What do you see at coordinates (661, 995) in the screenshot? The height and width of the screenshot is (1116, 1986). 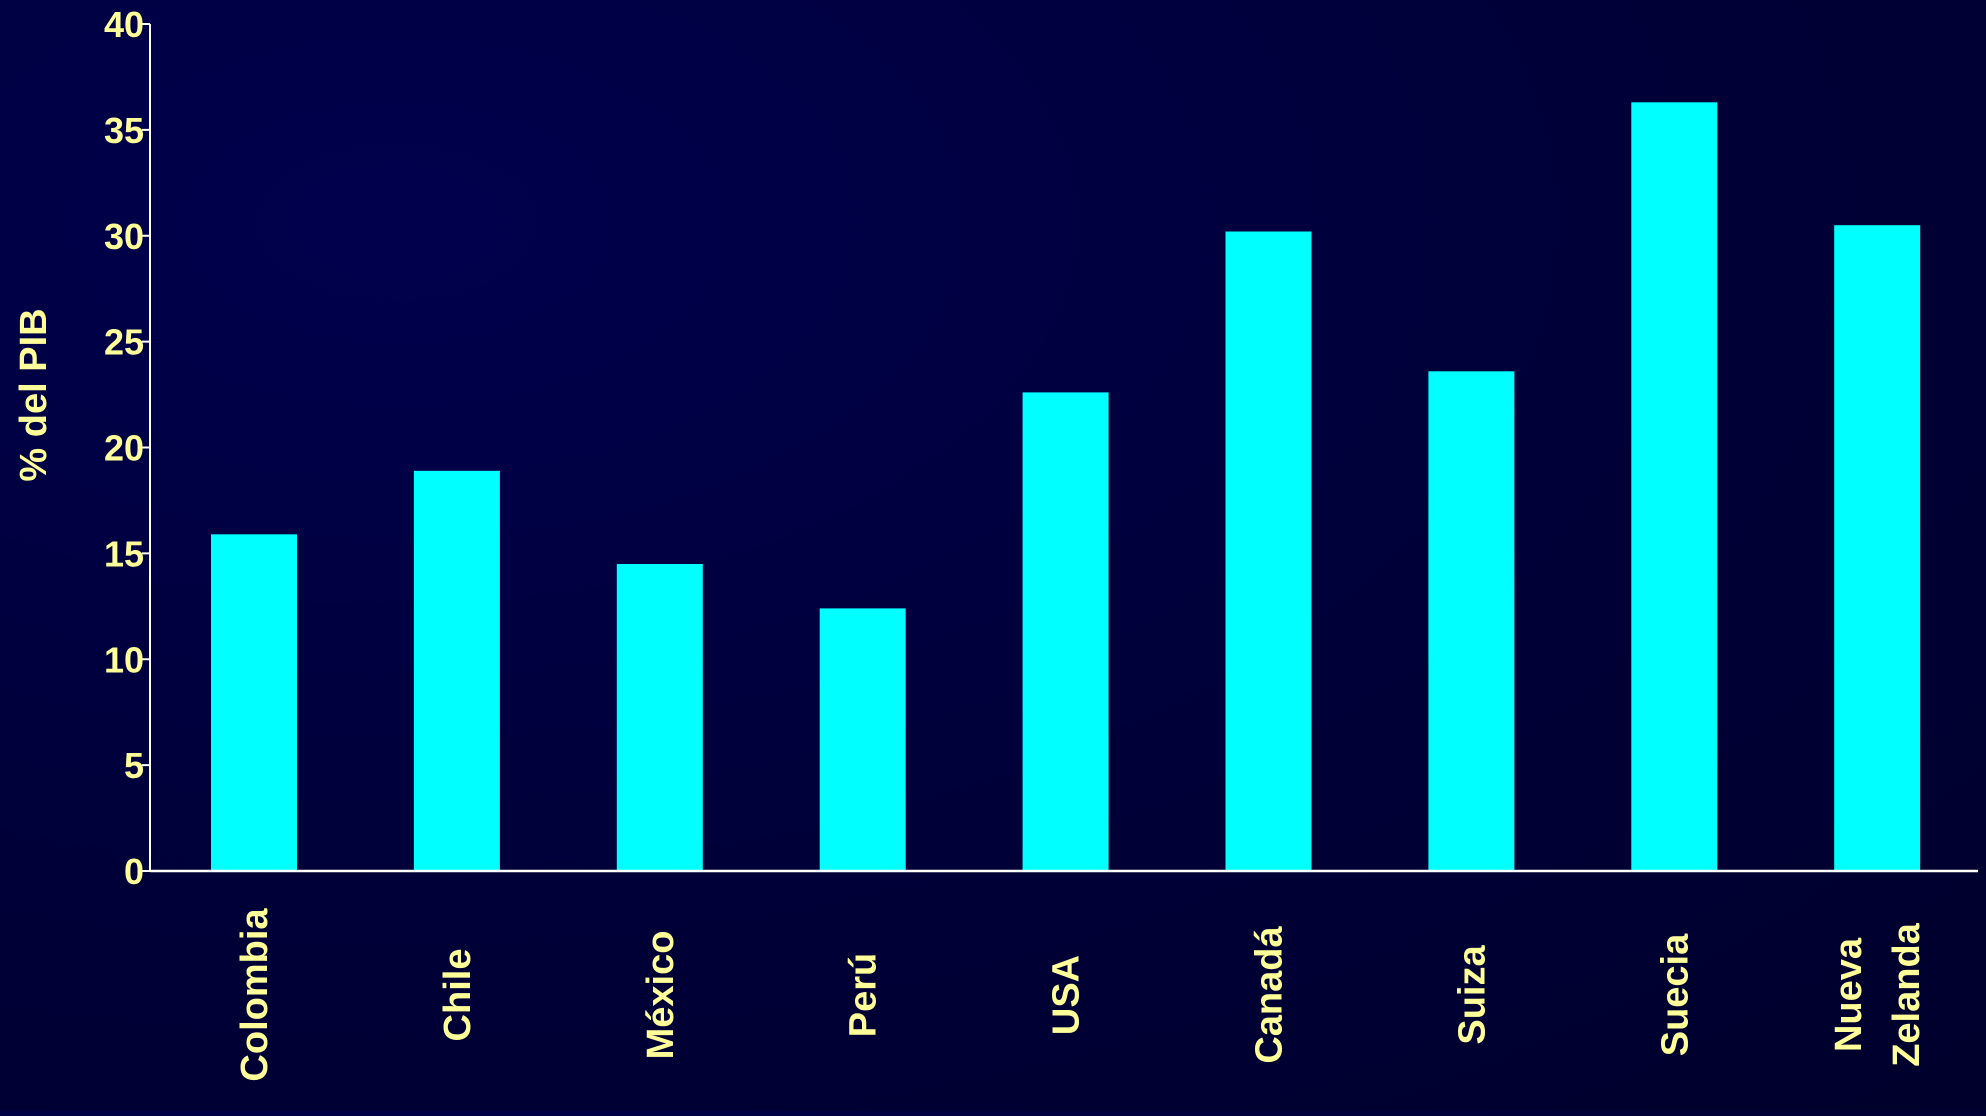 I see `x-category-label: México` at bounding box center [661, 995].